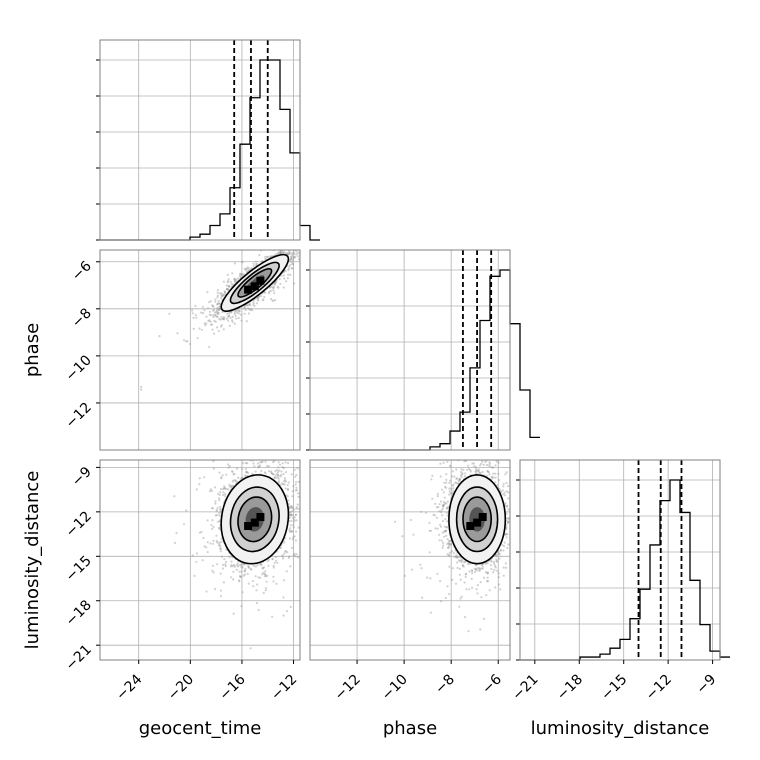  I want to click on y-tick-label: −10, so click(79, 368).